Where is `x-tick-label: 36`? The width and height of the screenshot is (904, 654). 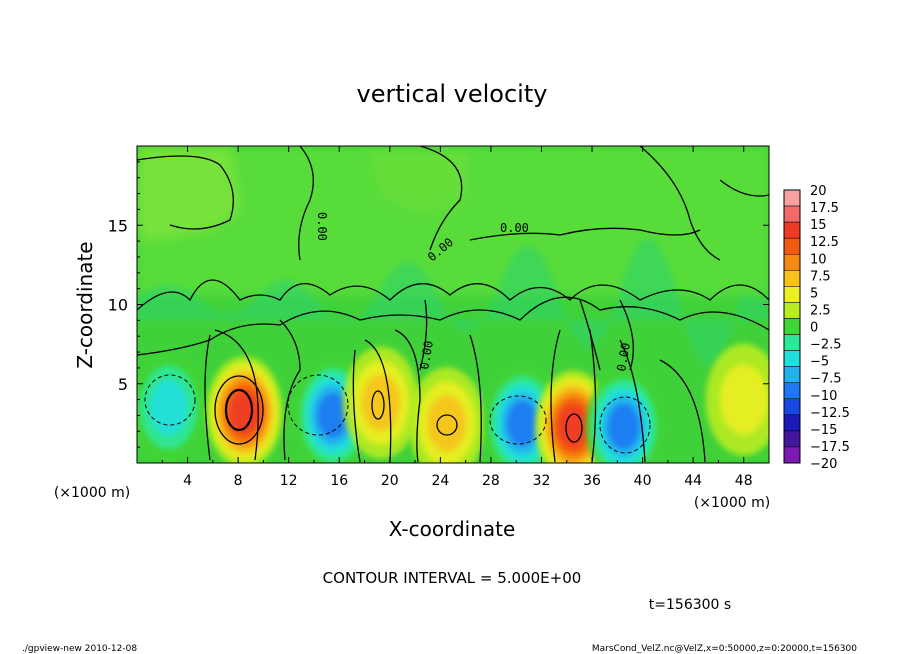
x-tick-label: 36 is located at coordinates (592, 481).